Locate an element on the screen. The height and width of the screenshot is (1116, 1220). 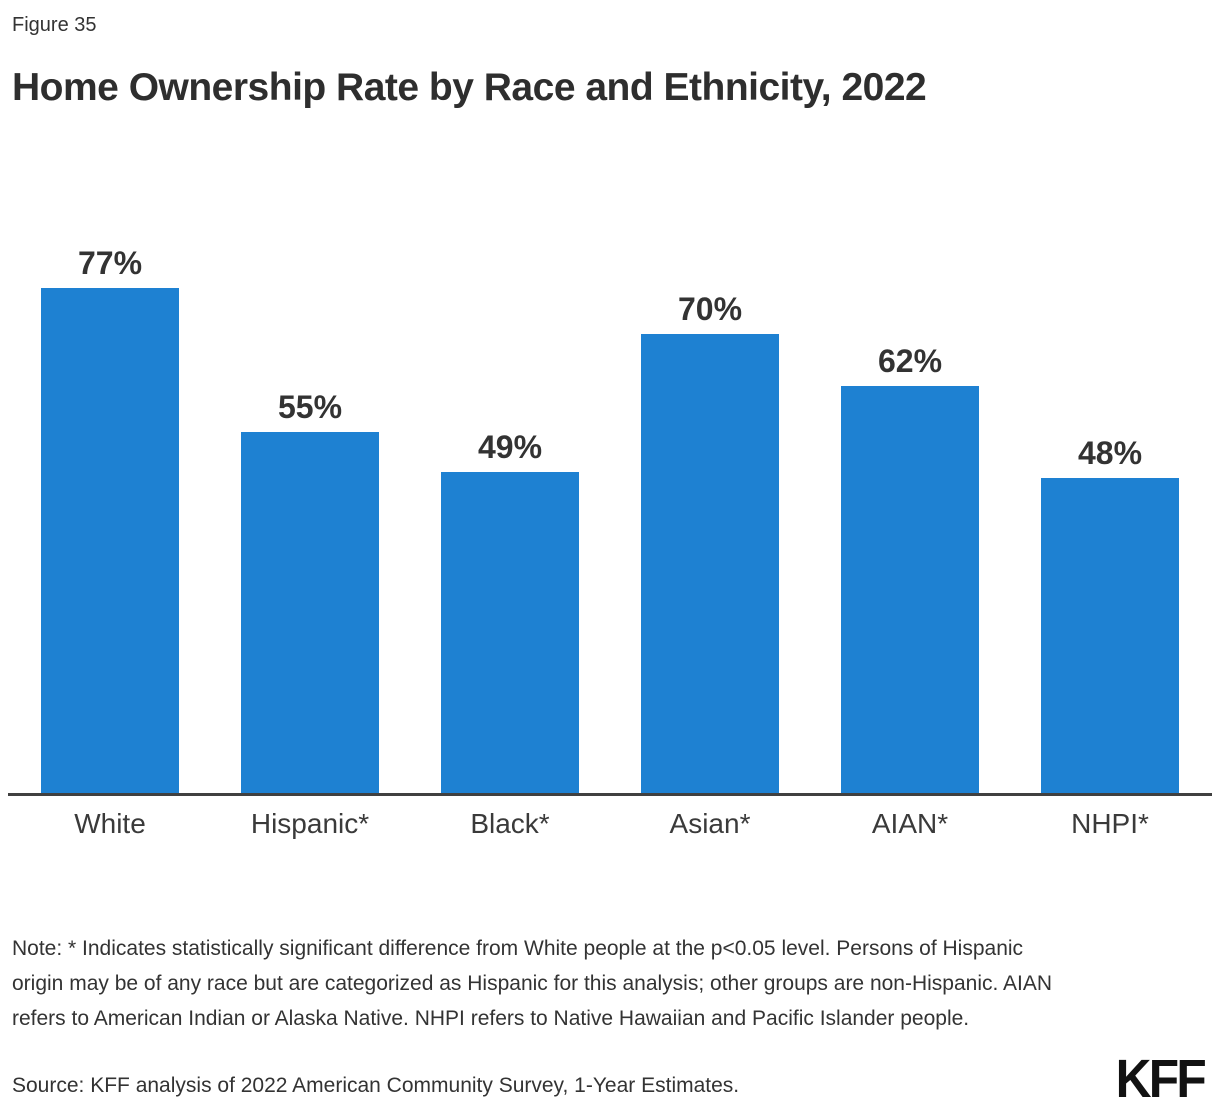
x-axis-category-row: White Hispanic* Black* Asian* AIAN* NHPI* is located at coordinates (610, 824).